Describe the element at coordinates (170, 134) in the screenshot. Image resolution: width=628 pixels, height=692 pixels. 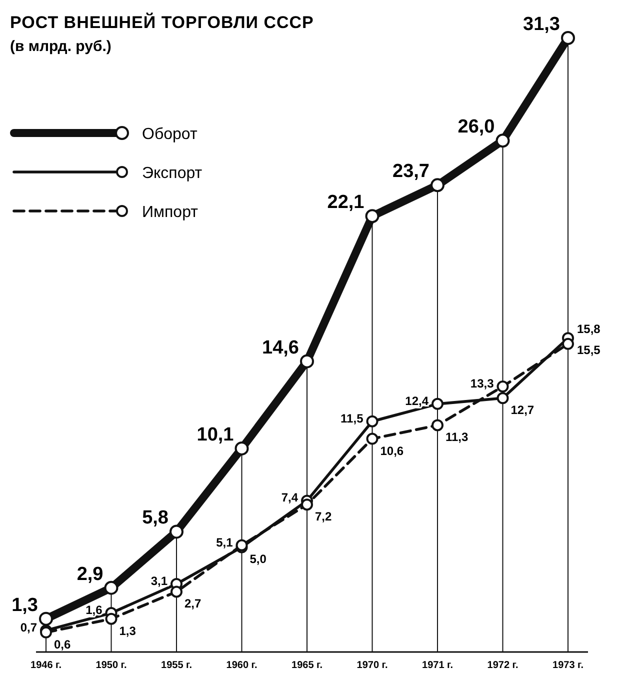
I see `legend-label: Оборот` at that location.